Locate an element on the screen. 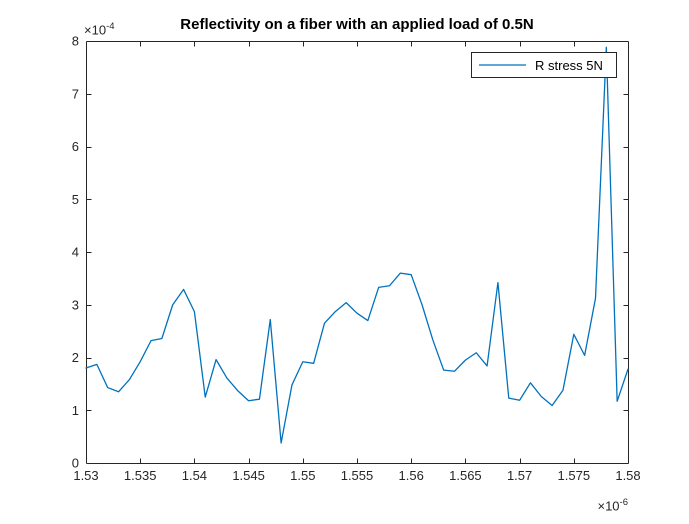 The image size is (689, 524). y-tick-label: 6 is located at coordinates (75, 146).